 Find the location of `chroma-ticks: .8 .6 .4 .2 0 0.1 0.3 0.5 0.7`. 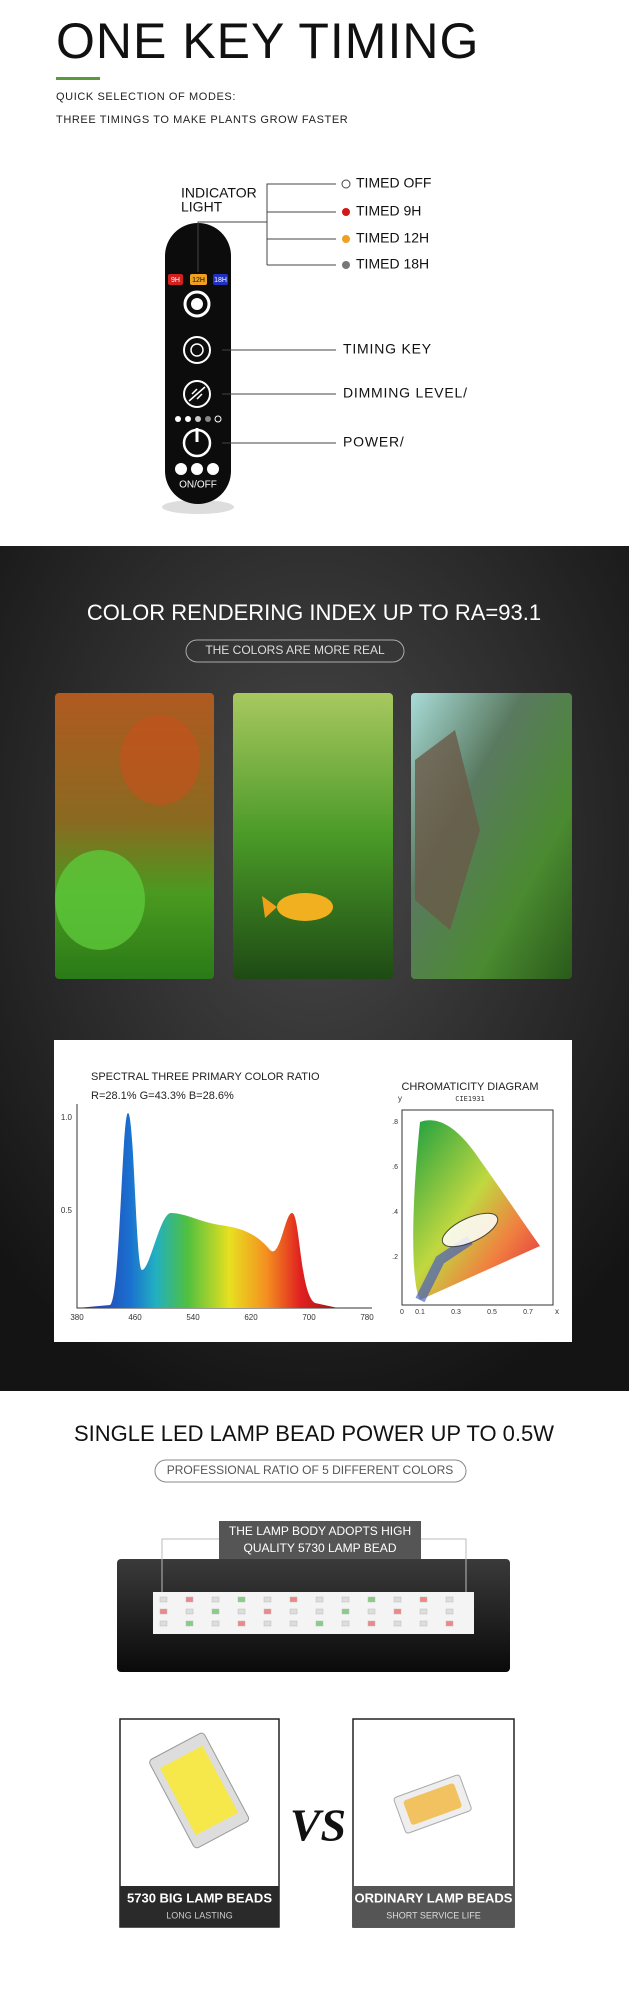

chroma-ticks: .8 .6 .4 .2 0 0.1 0.3 0.5 0.7 is located at coordinates (462, 1217).